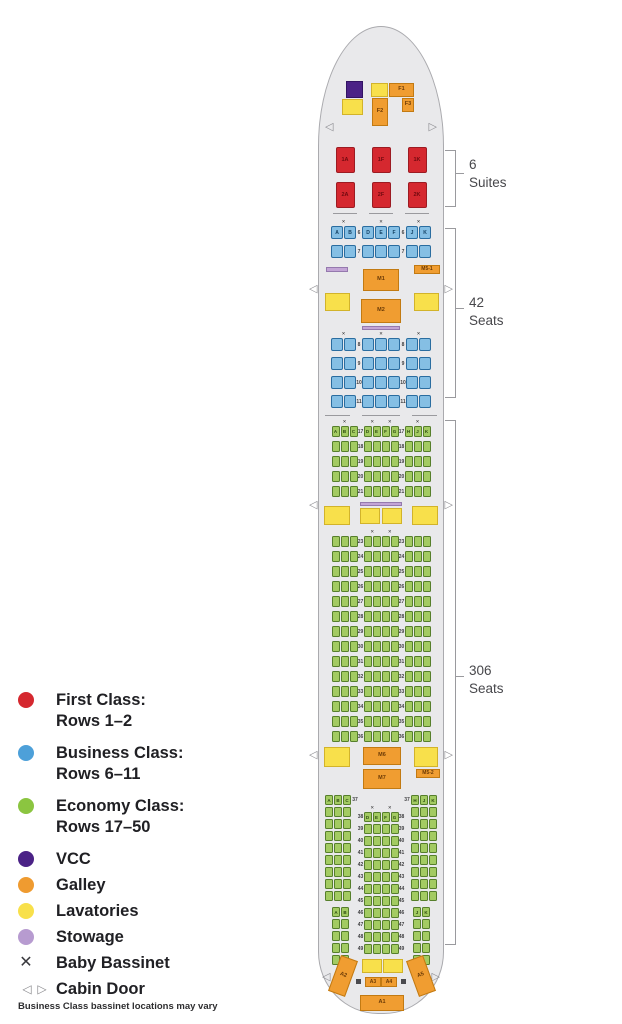  What do you see at coordinates (344, 431) in the screenshot?
I see `seat: B` at bounding box center [344, 431].